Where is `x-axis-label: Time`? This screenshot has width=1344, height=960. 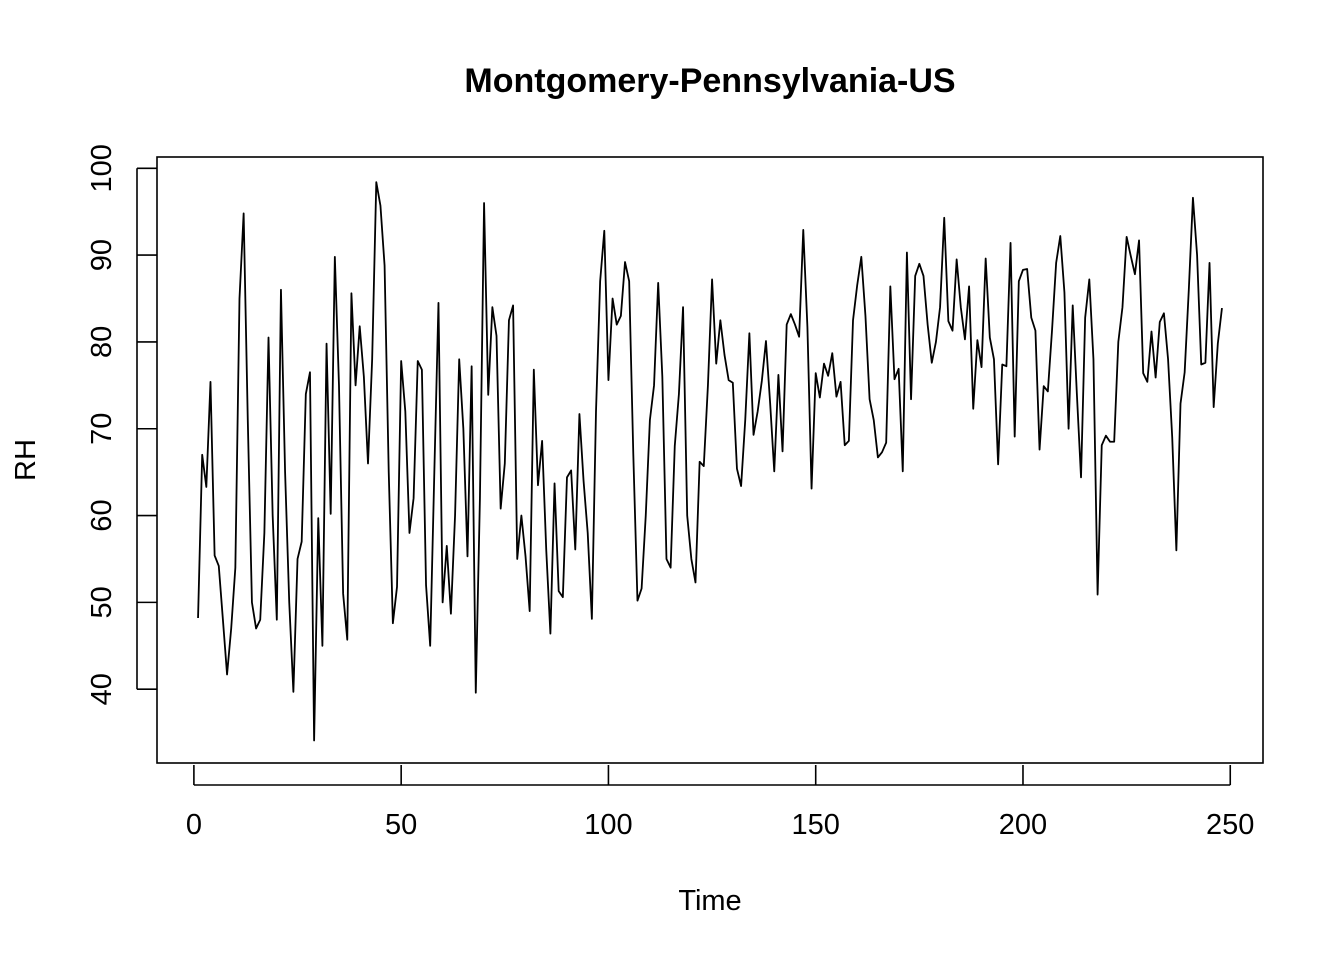 x-axis-label: Time is located at coordinates (709, 901).